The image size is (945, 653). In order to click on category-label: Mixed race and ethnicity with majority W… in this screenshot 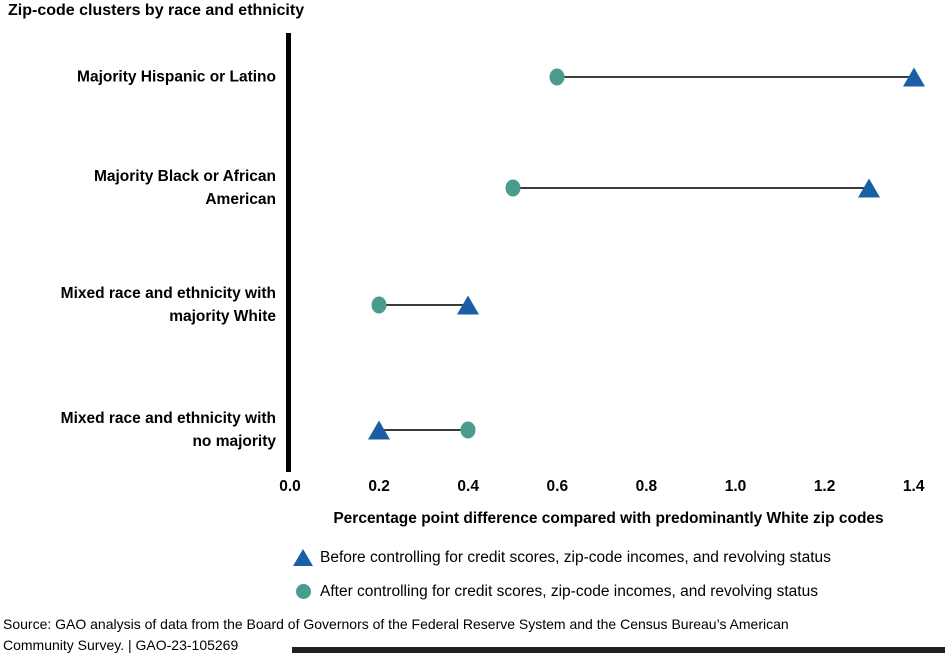, I will do `click(168, 305)`.